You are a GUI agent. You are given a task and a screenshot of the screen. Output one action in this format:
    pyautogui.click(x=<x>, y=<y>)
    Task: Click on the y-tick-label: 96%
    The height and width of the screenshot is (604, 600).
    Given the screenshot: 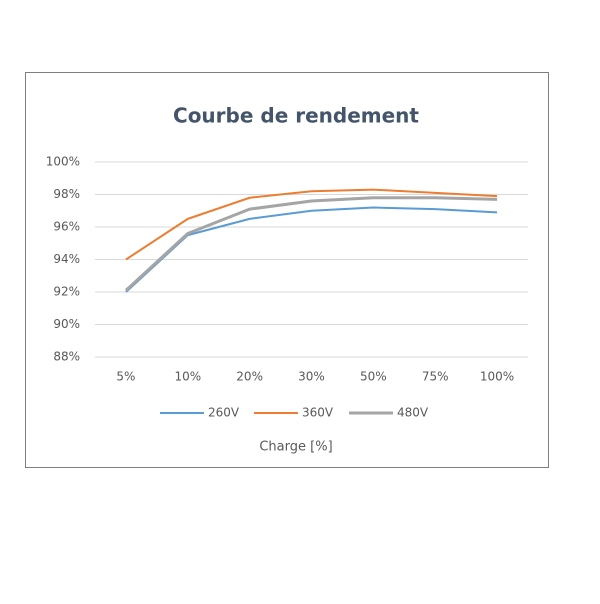 What is the action you would take?
    pyautogui.click(x=66, y=227)
    